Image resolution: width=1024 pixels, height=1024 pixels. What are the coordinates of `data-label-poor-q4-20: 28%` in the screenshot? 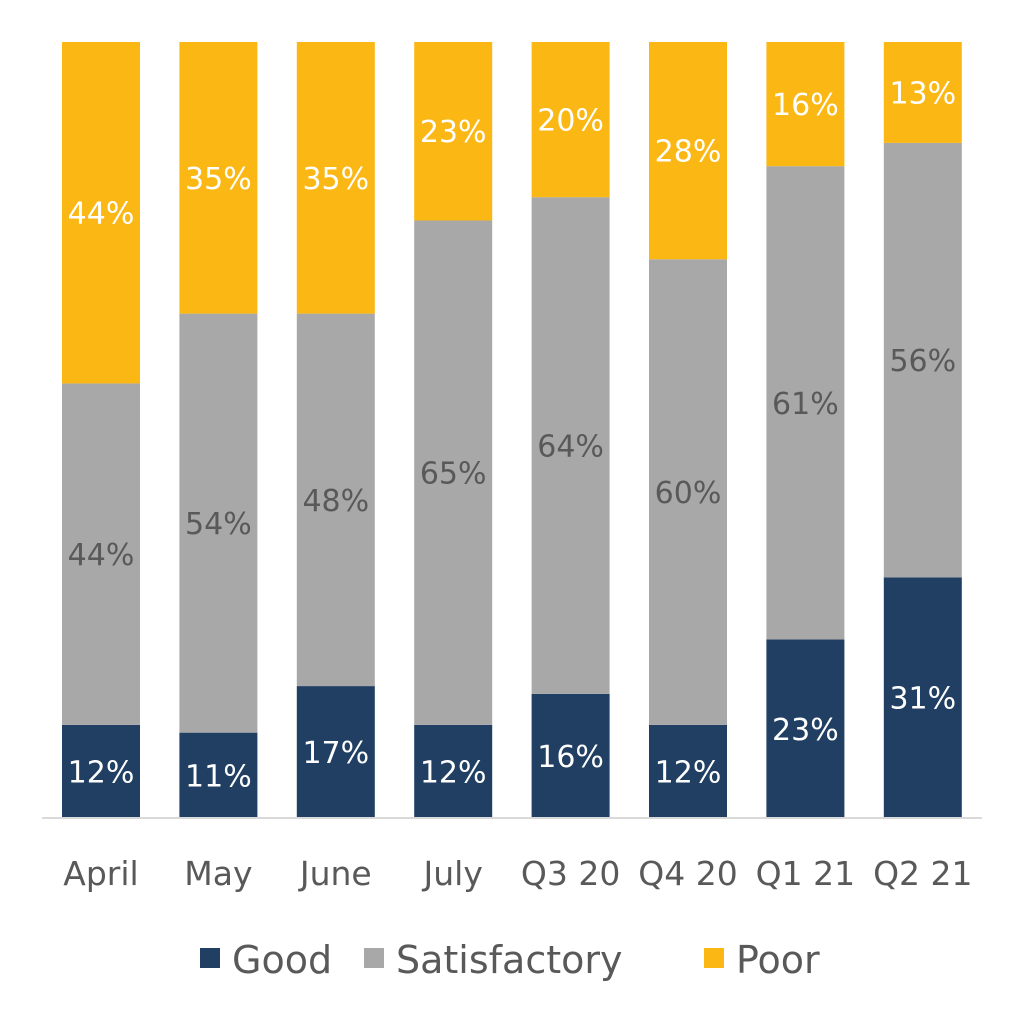 It's located at (688, 152).